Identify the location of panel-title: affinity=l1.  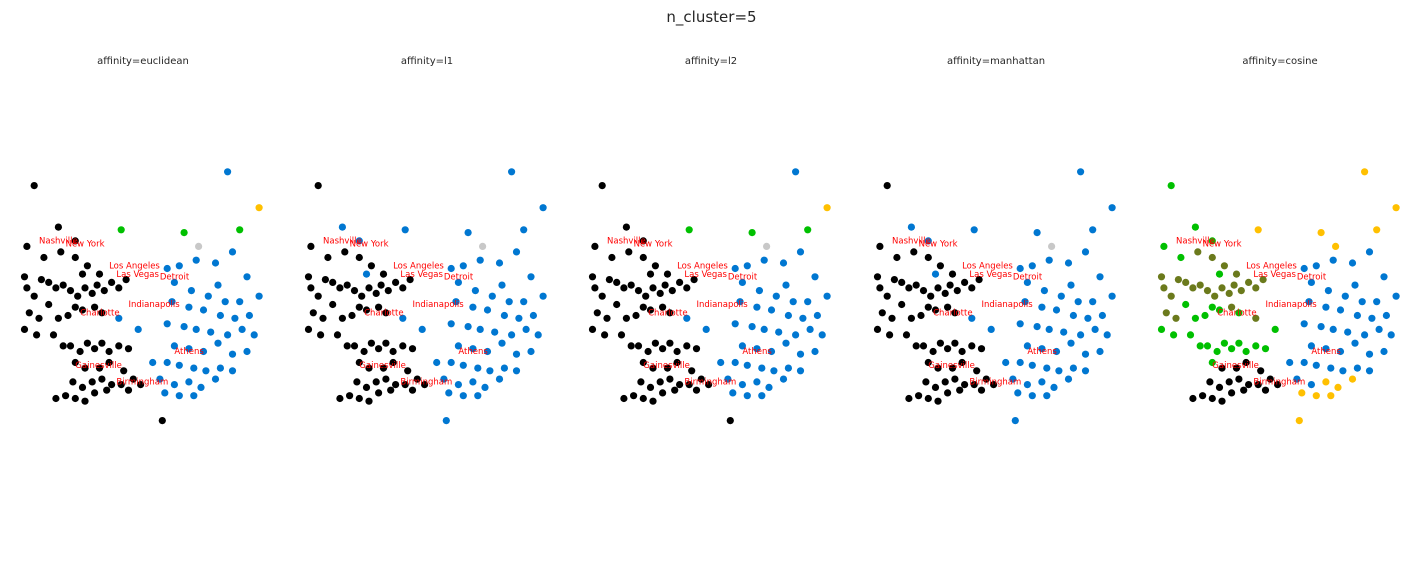
(427, 61).